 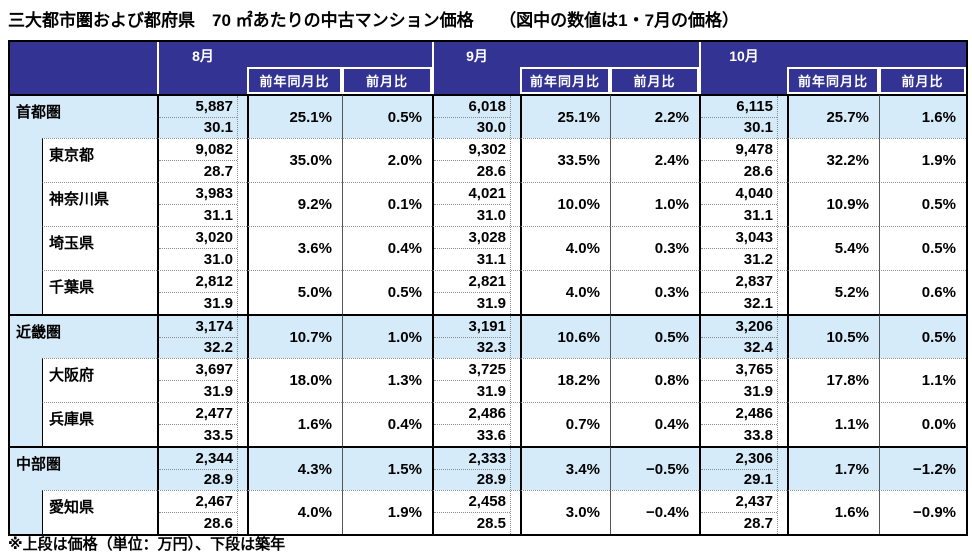 What do you see at coordinates (198, 380) in the screenshot?
I see `price-inner: 3,697 31.9` at bounding box center [198, 380].